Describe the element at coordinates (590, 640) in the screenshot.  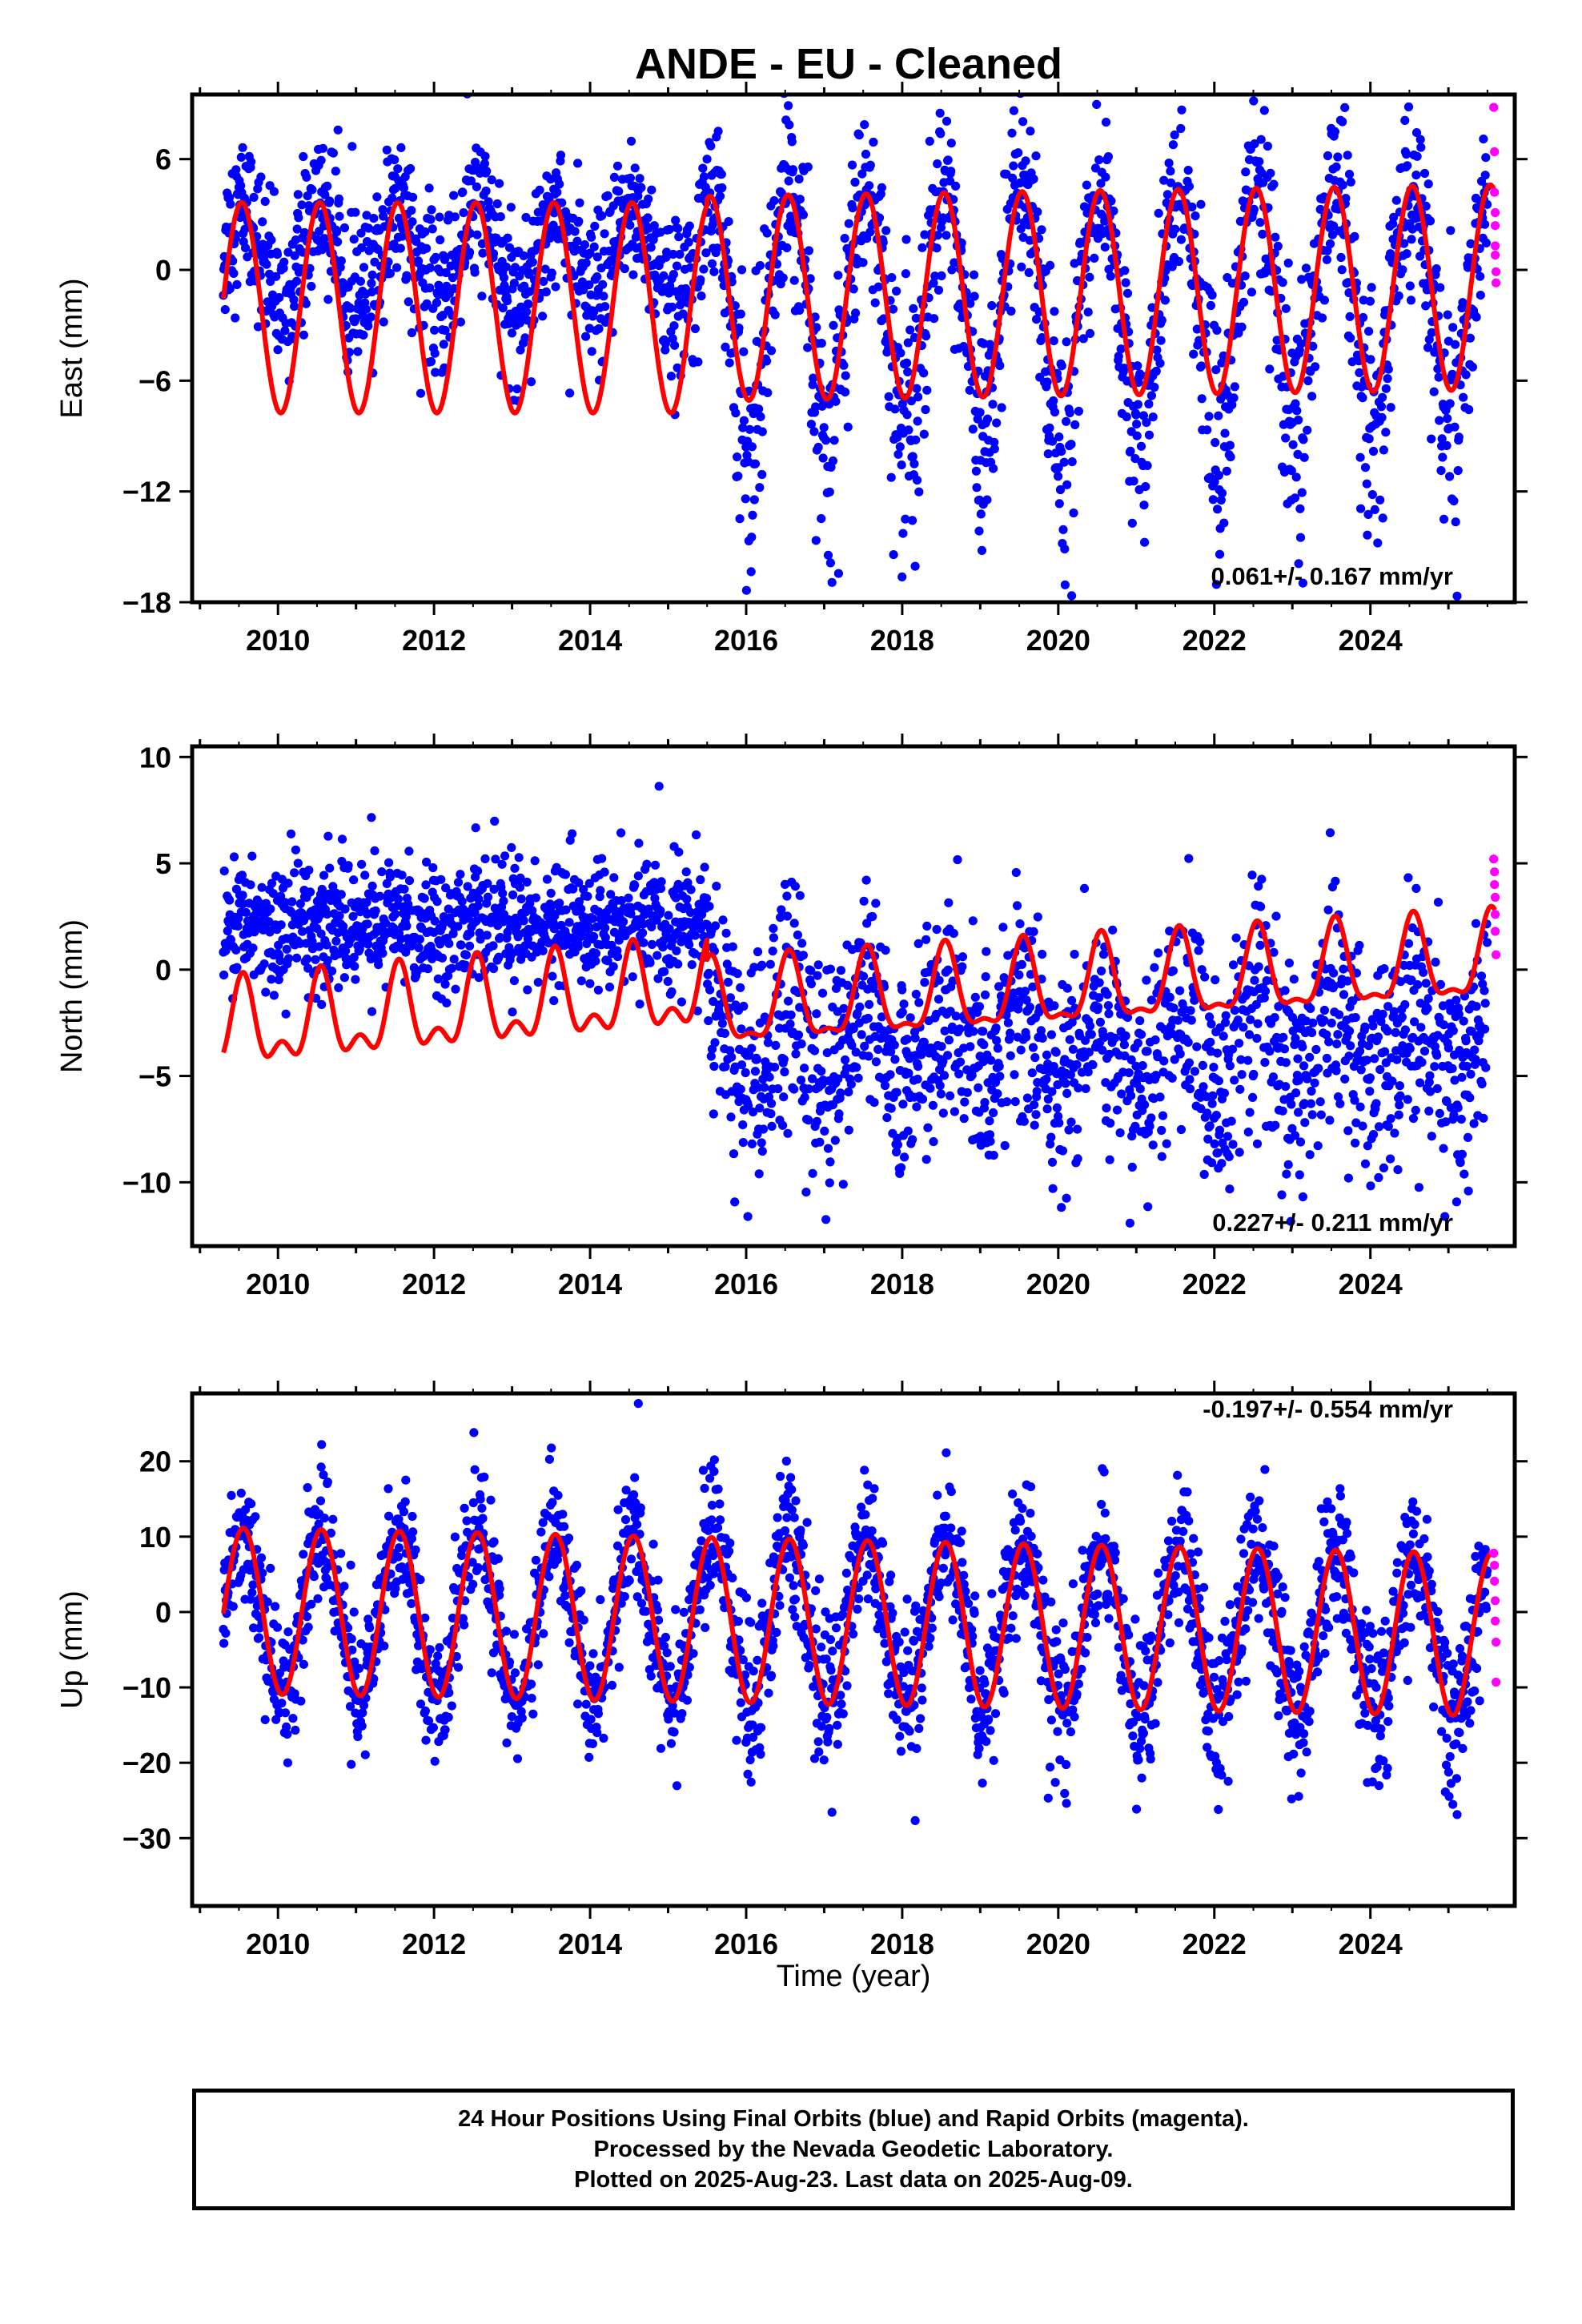
I see `east-x-tick-label: 2014` at that location.